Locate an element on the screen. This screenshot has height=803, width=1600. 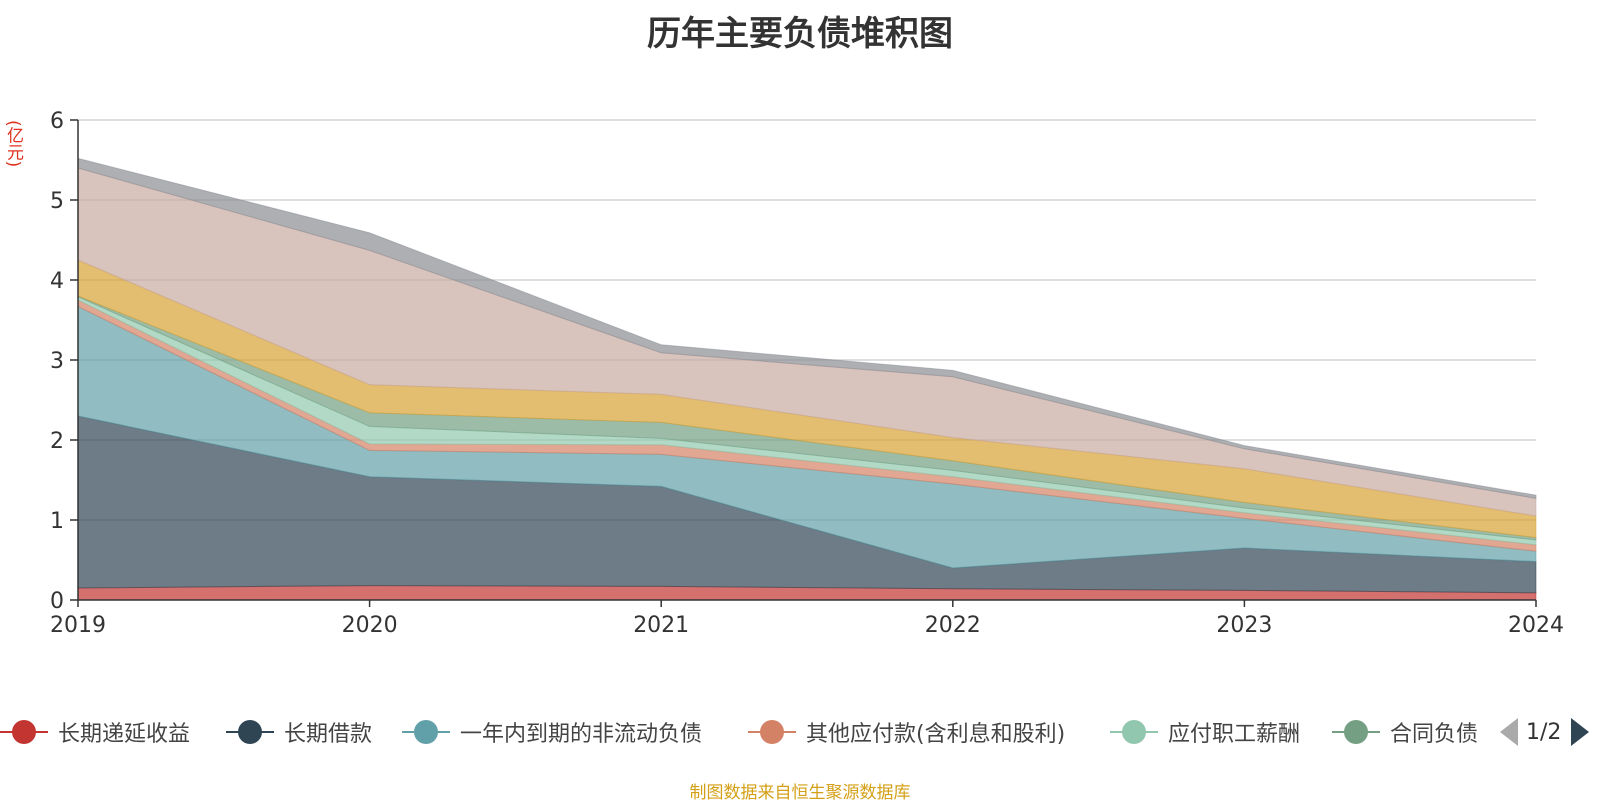
chart-title: 历年主要负债堆积图 is located at coordinates (800, 34).